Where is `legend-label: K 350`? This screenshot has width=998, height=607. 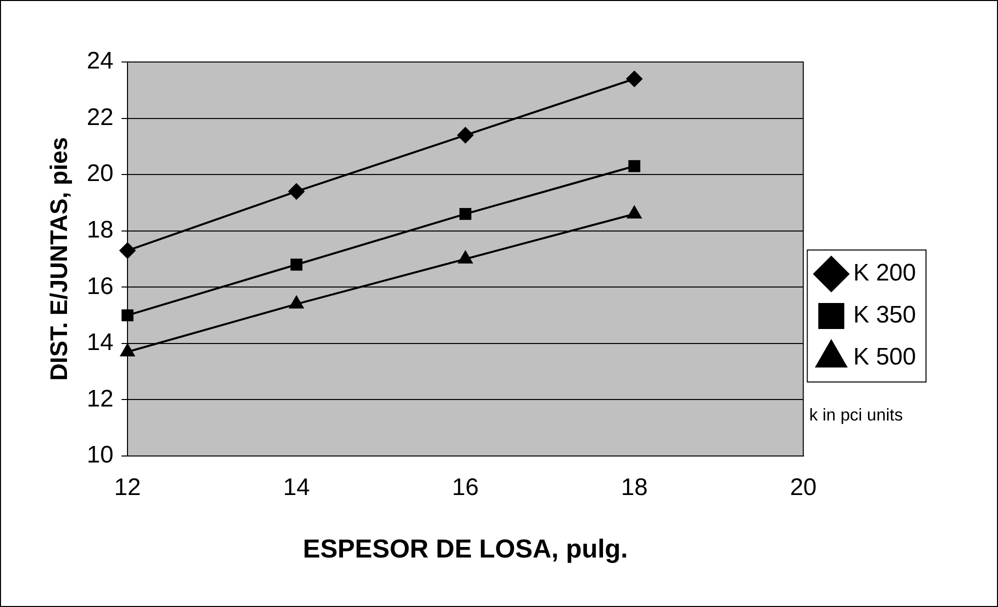 legend-label: K 350 is located at coordinates (884, 315).